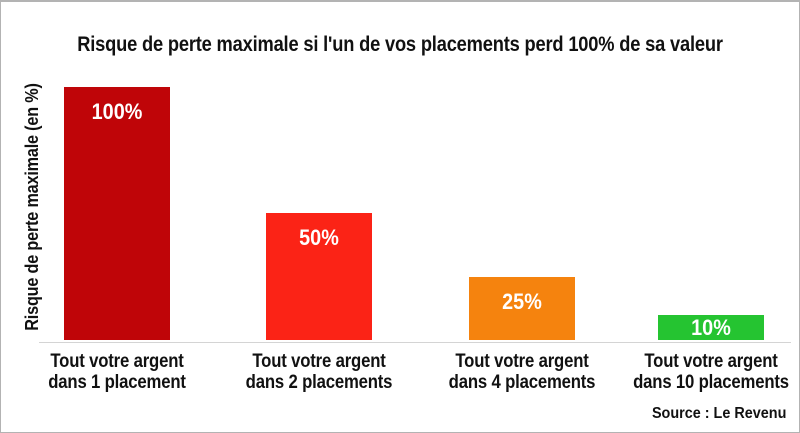  I want to click on bar-category-label: Tout votre argent dans 4 placements, so click(522, 372).